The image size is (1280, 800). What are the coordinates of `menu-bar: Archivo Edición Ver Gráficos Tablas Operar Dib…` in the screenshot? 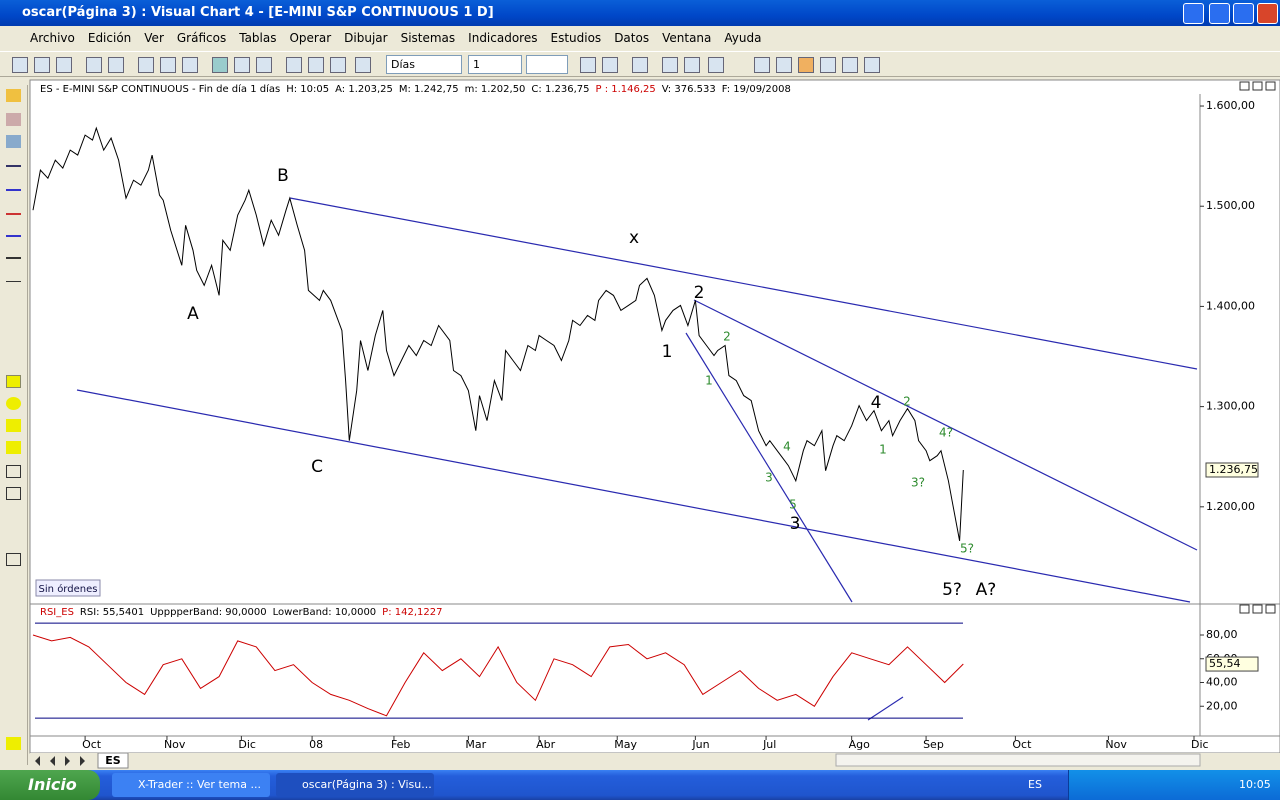 It's located at (640, 38).